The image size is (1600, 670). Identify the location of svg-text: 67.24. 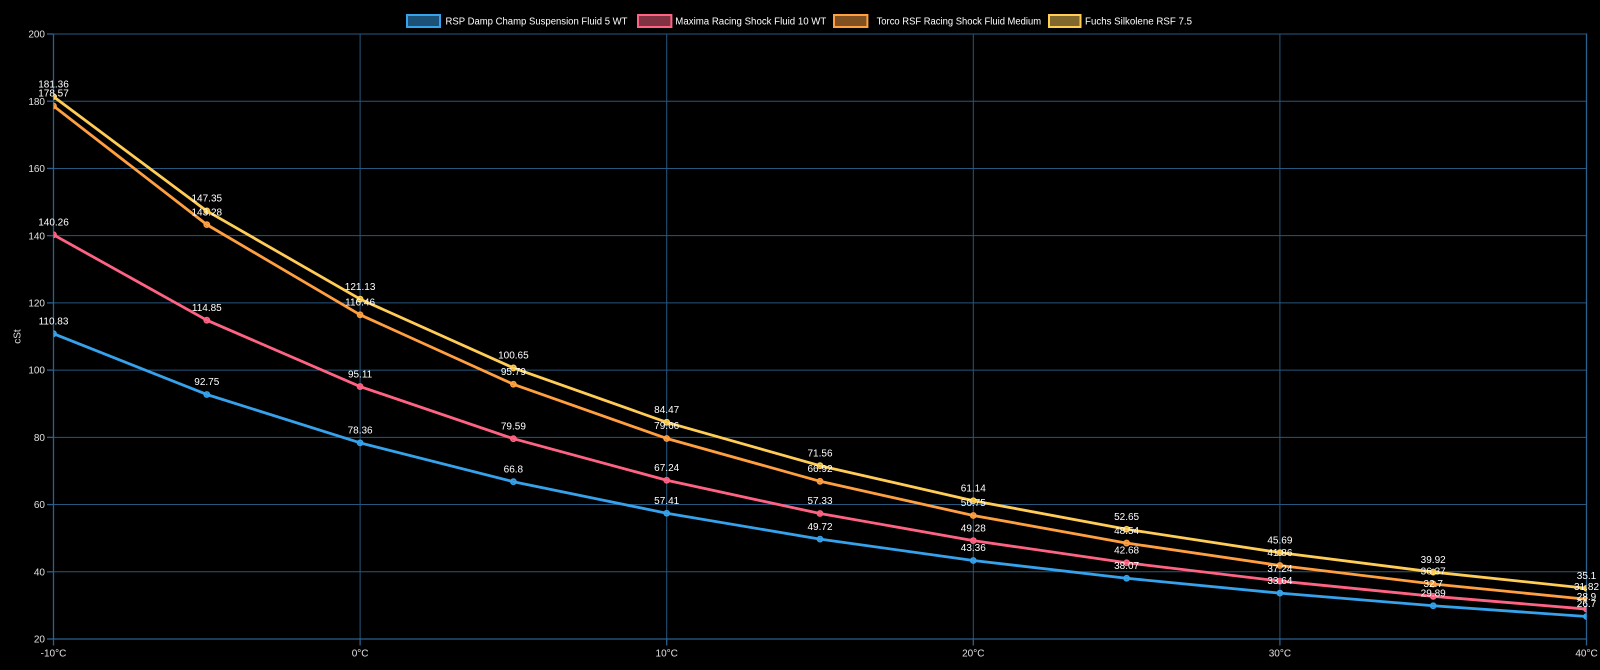
(666, 468).